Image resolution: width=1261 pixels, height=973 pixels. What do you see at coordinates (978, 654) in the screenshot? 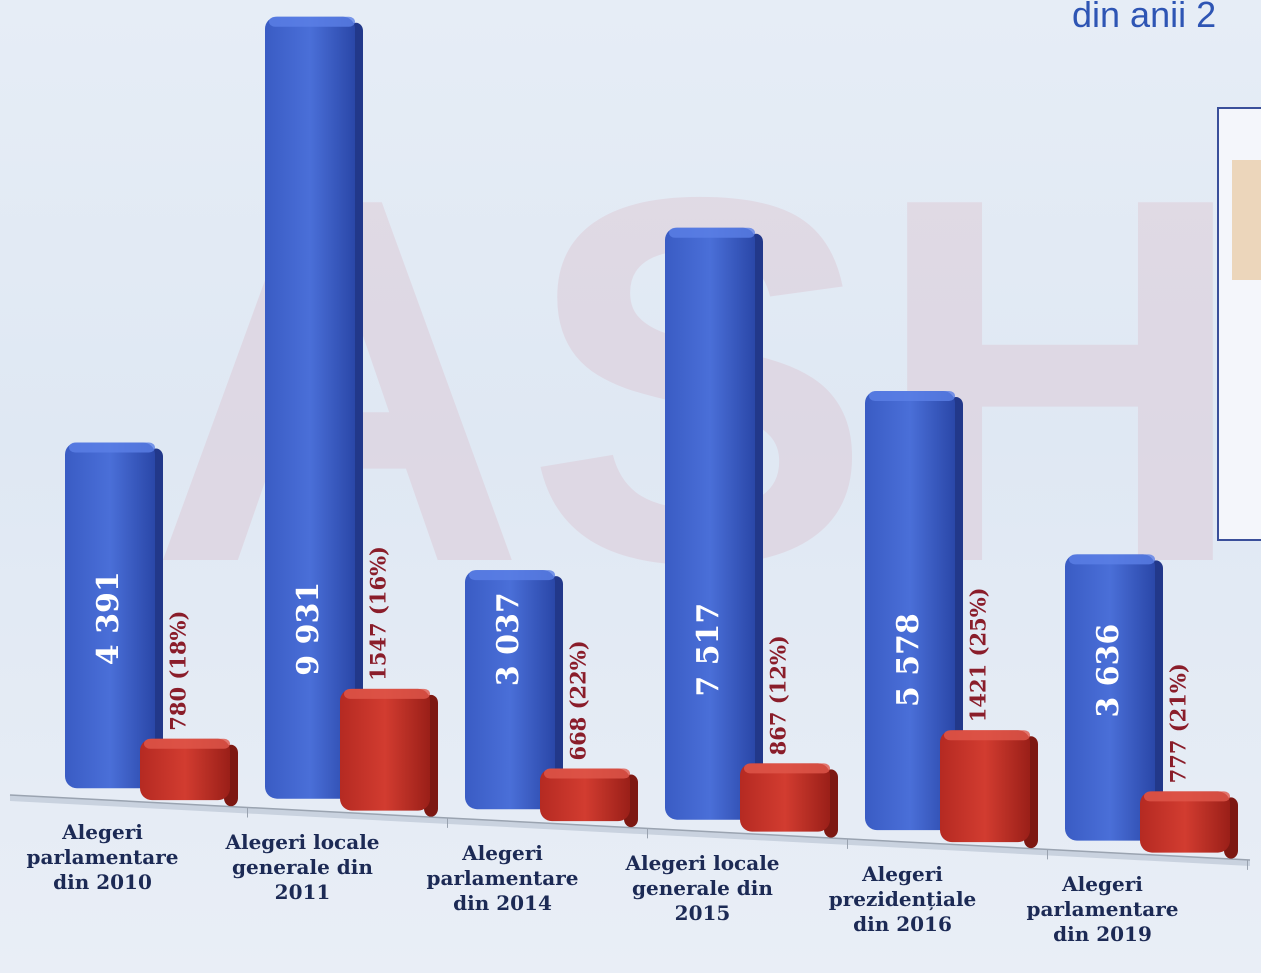
I see `value-label: 1421 (25%)` at bounding box center [978, 654].